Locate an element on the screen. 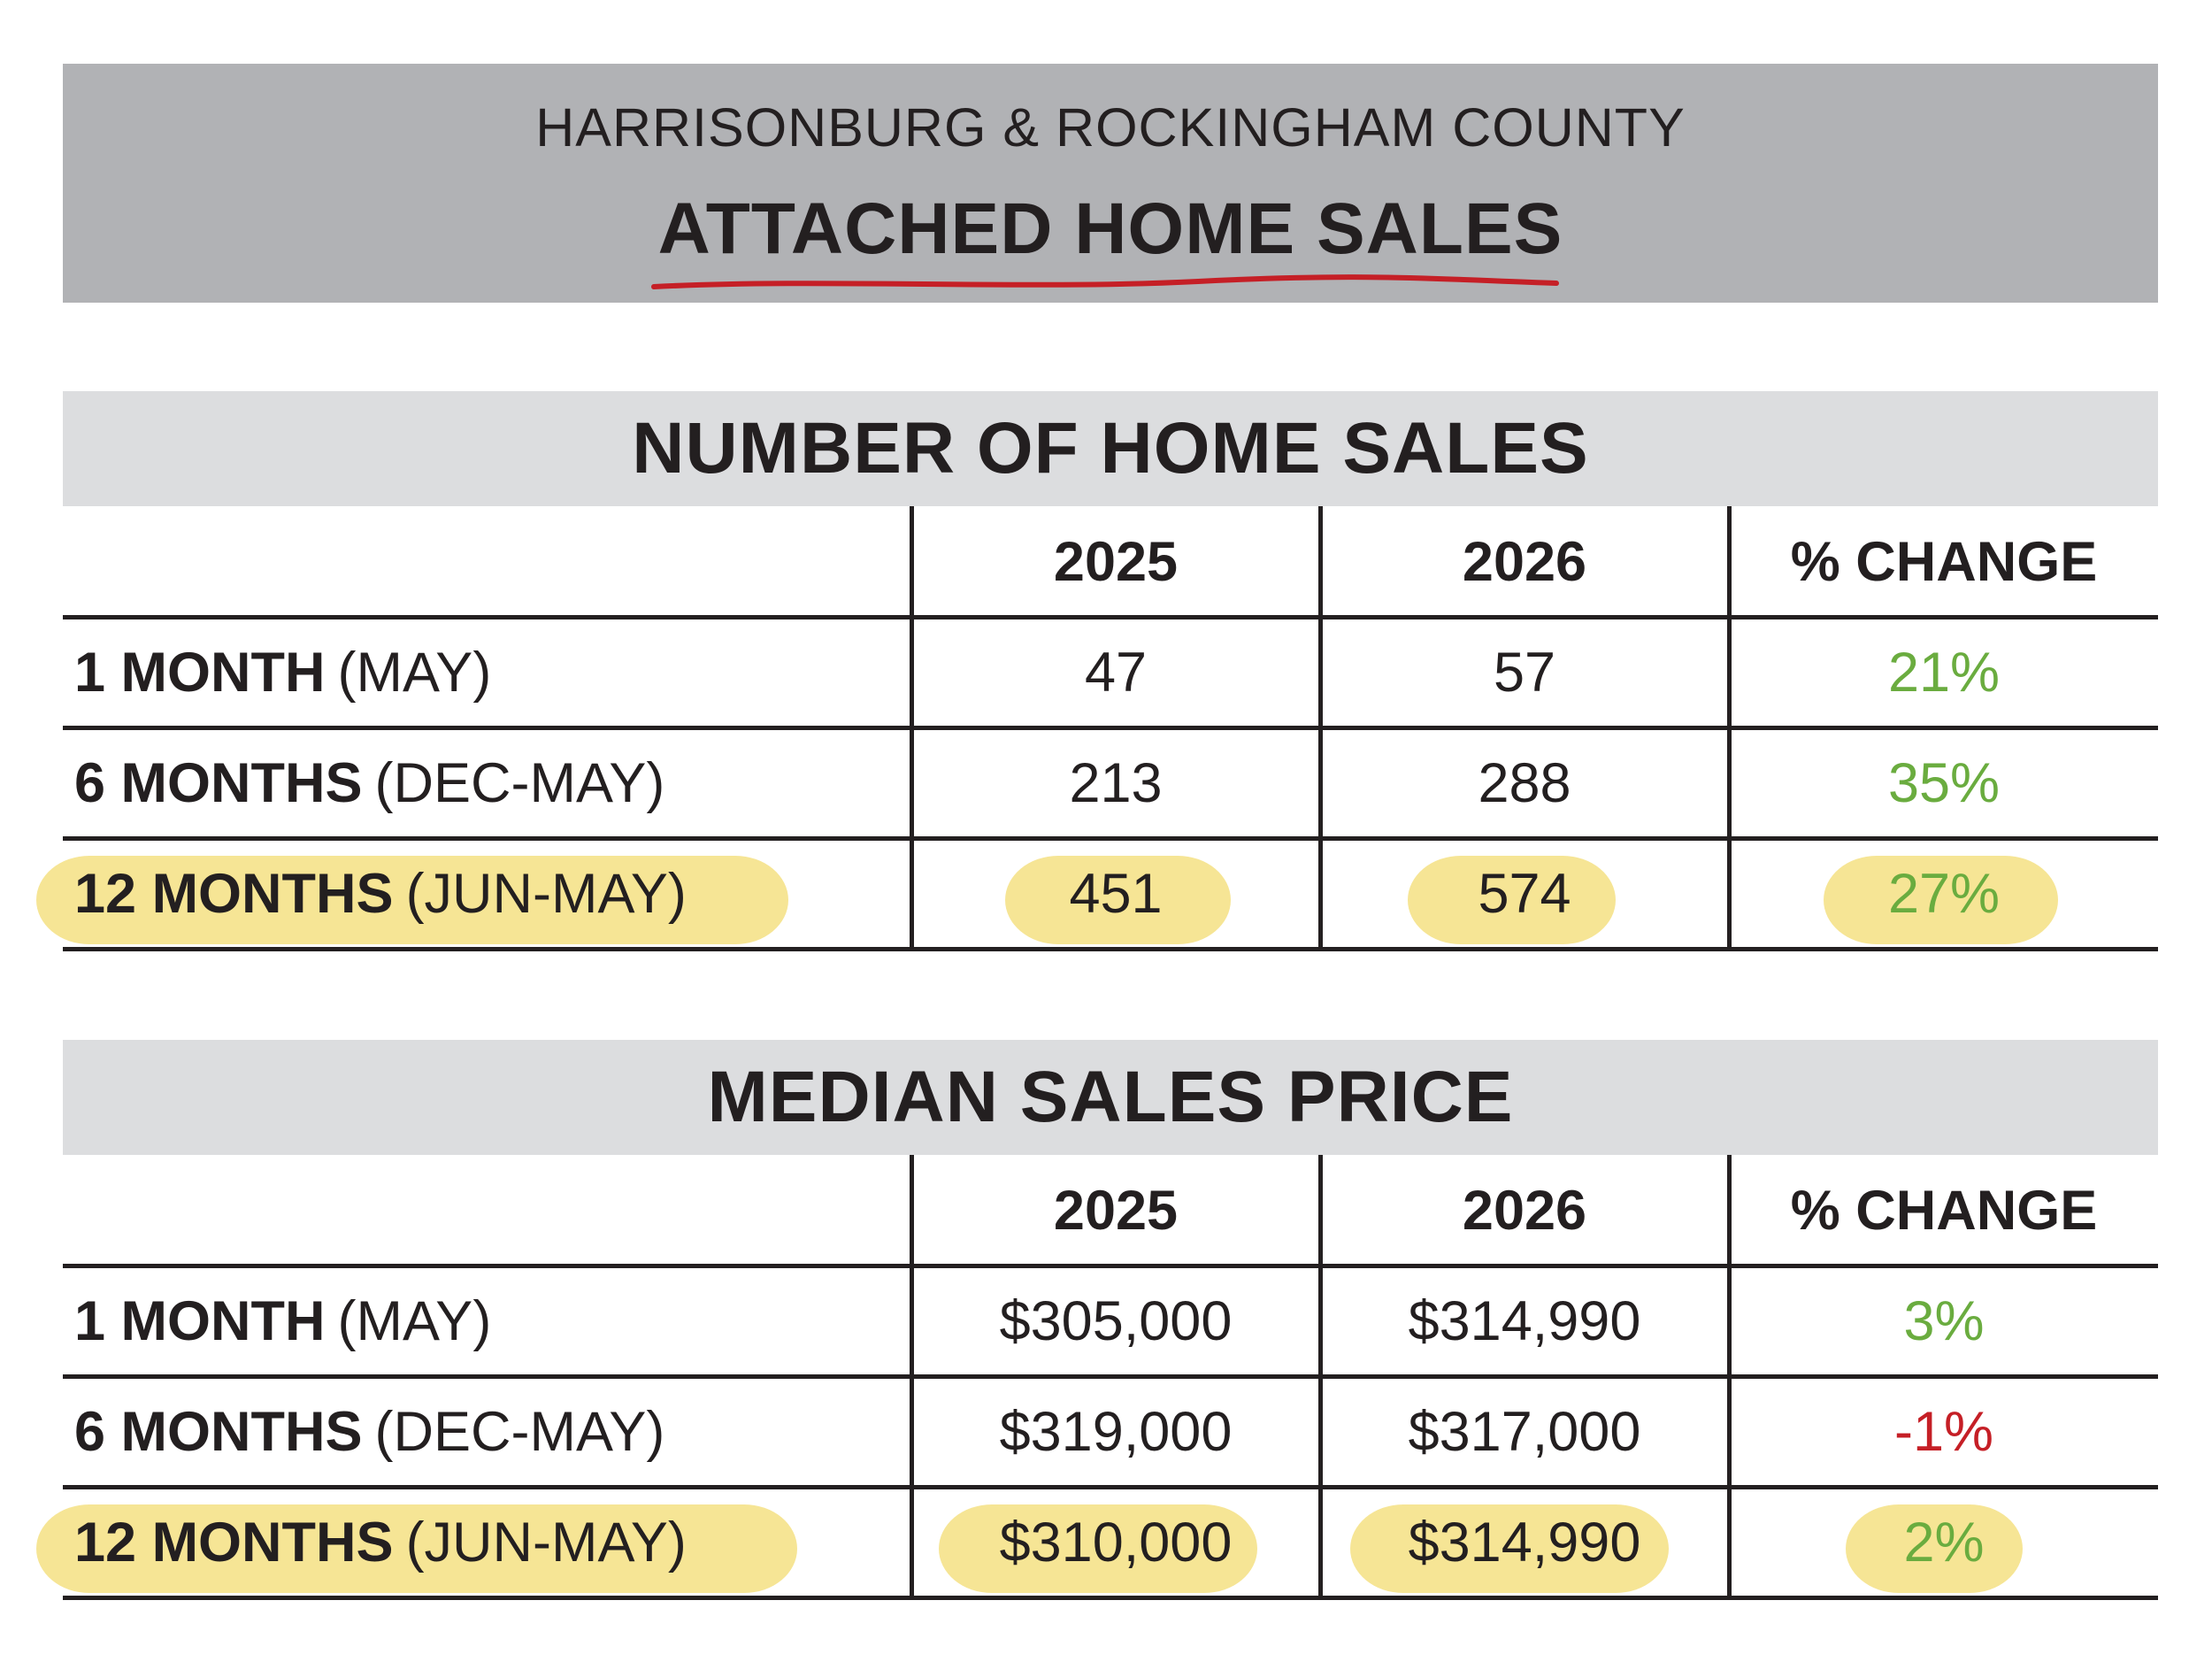  percent-change: -1% is located at coordinates (1944, 1431).